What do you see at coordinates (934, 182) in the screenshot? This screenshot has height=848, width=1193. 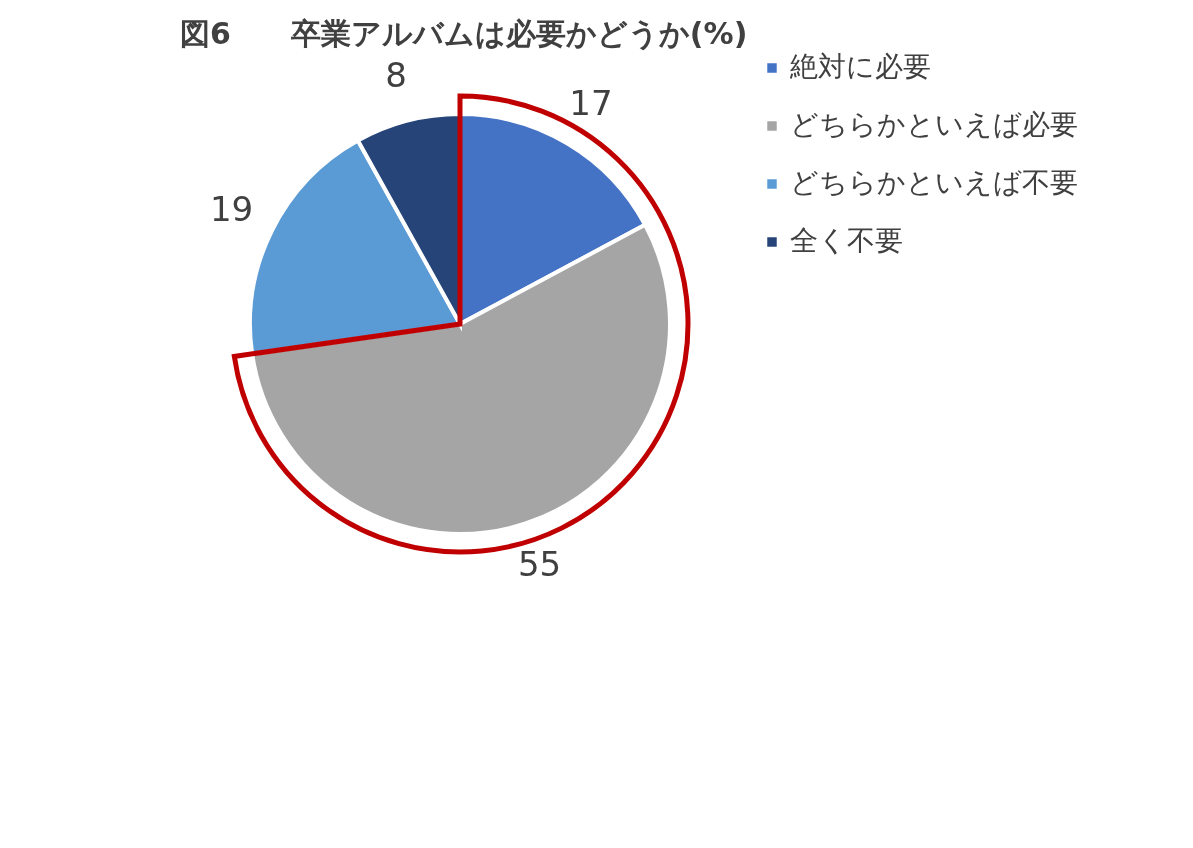 I see `legend-label: どちらかといえば不要` at bounding box center [934, 182].